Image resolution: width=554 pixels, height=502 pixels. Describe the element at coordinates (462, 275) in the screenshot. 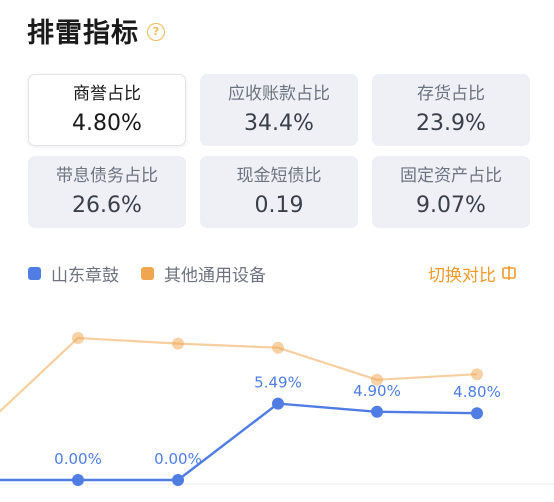

I see `switch-compare-label: 切换对比` at that location.